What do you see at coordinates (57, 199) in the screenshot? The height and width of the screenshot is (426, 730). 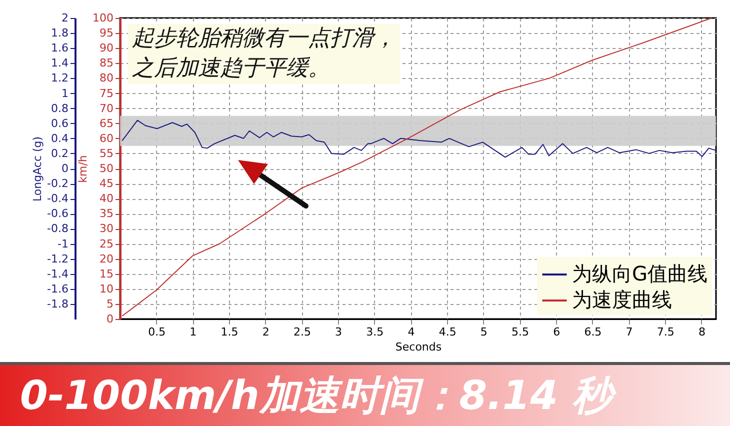 I see `y-tick-label: -0.4` at bounding box center [57, 199].